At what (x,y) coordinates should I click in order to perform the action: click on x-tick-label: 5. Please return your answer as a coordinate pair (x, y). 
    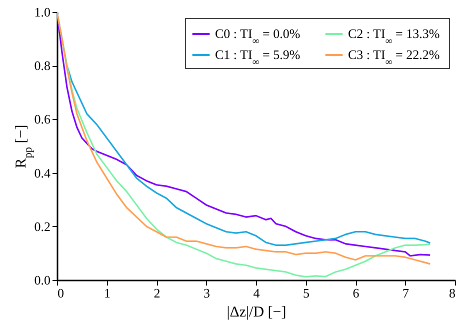
    Looking at the image, I should click on (306, 293).